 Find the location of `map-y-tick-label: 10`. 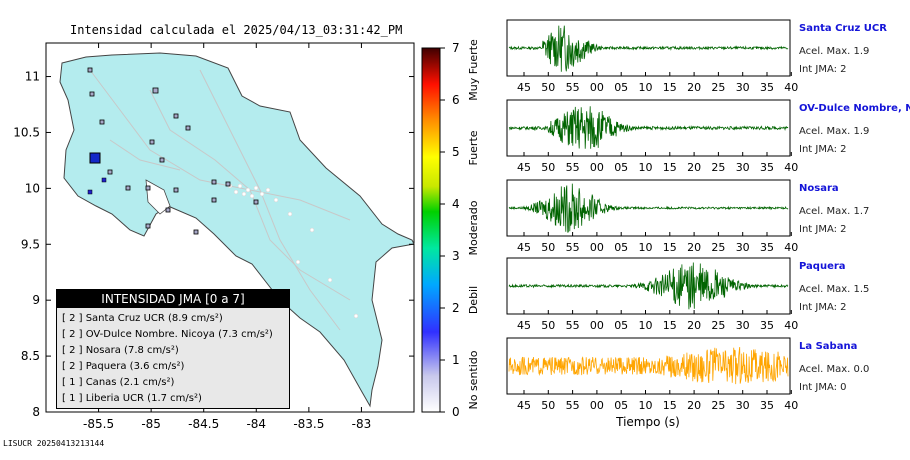

map-y-tick-label: 10 is located at coordinates (32, 188).